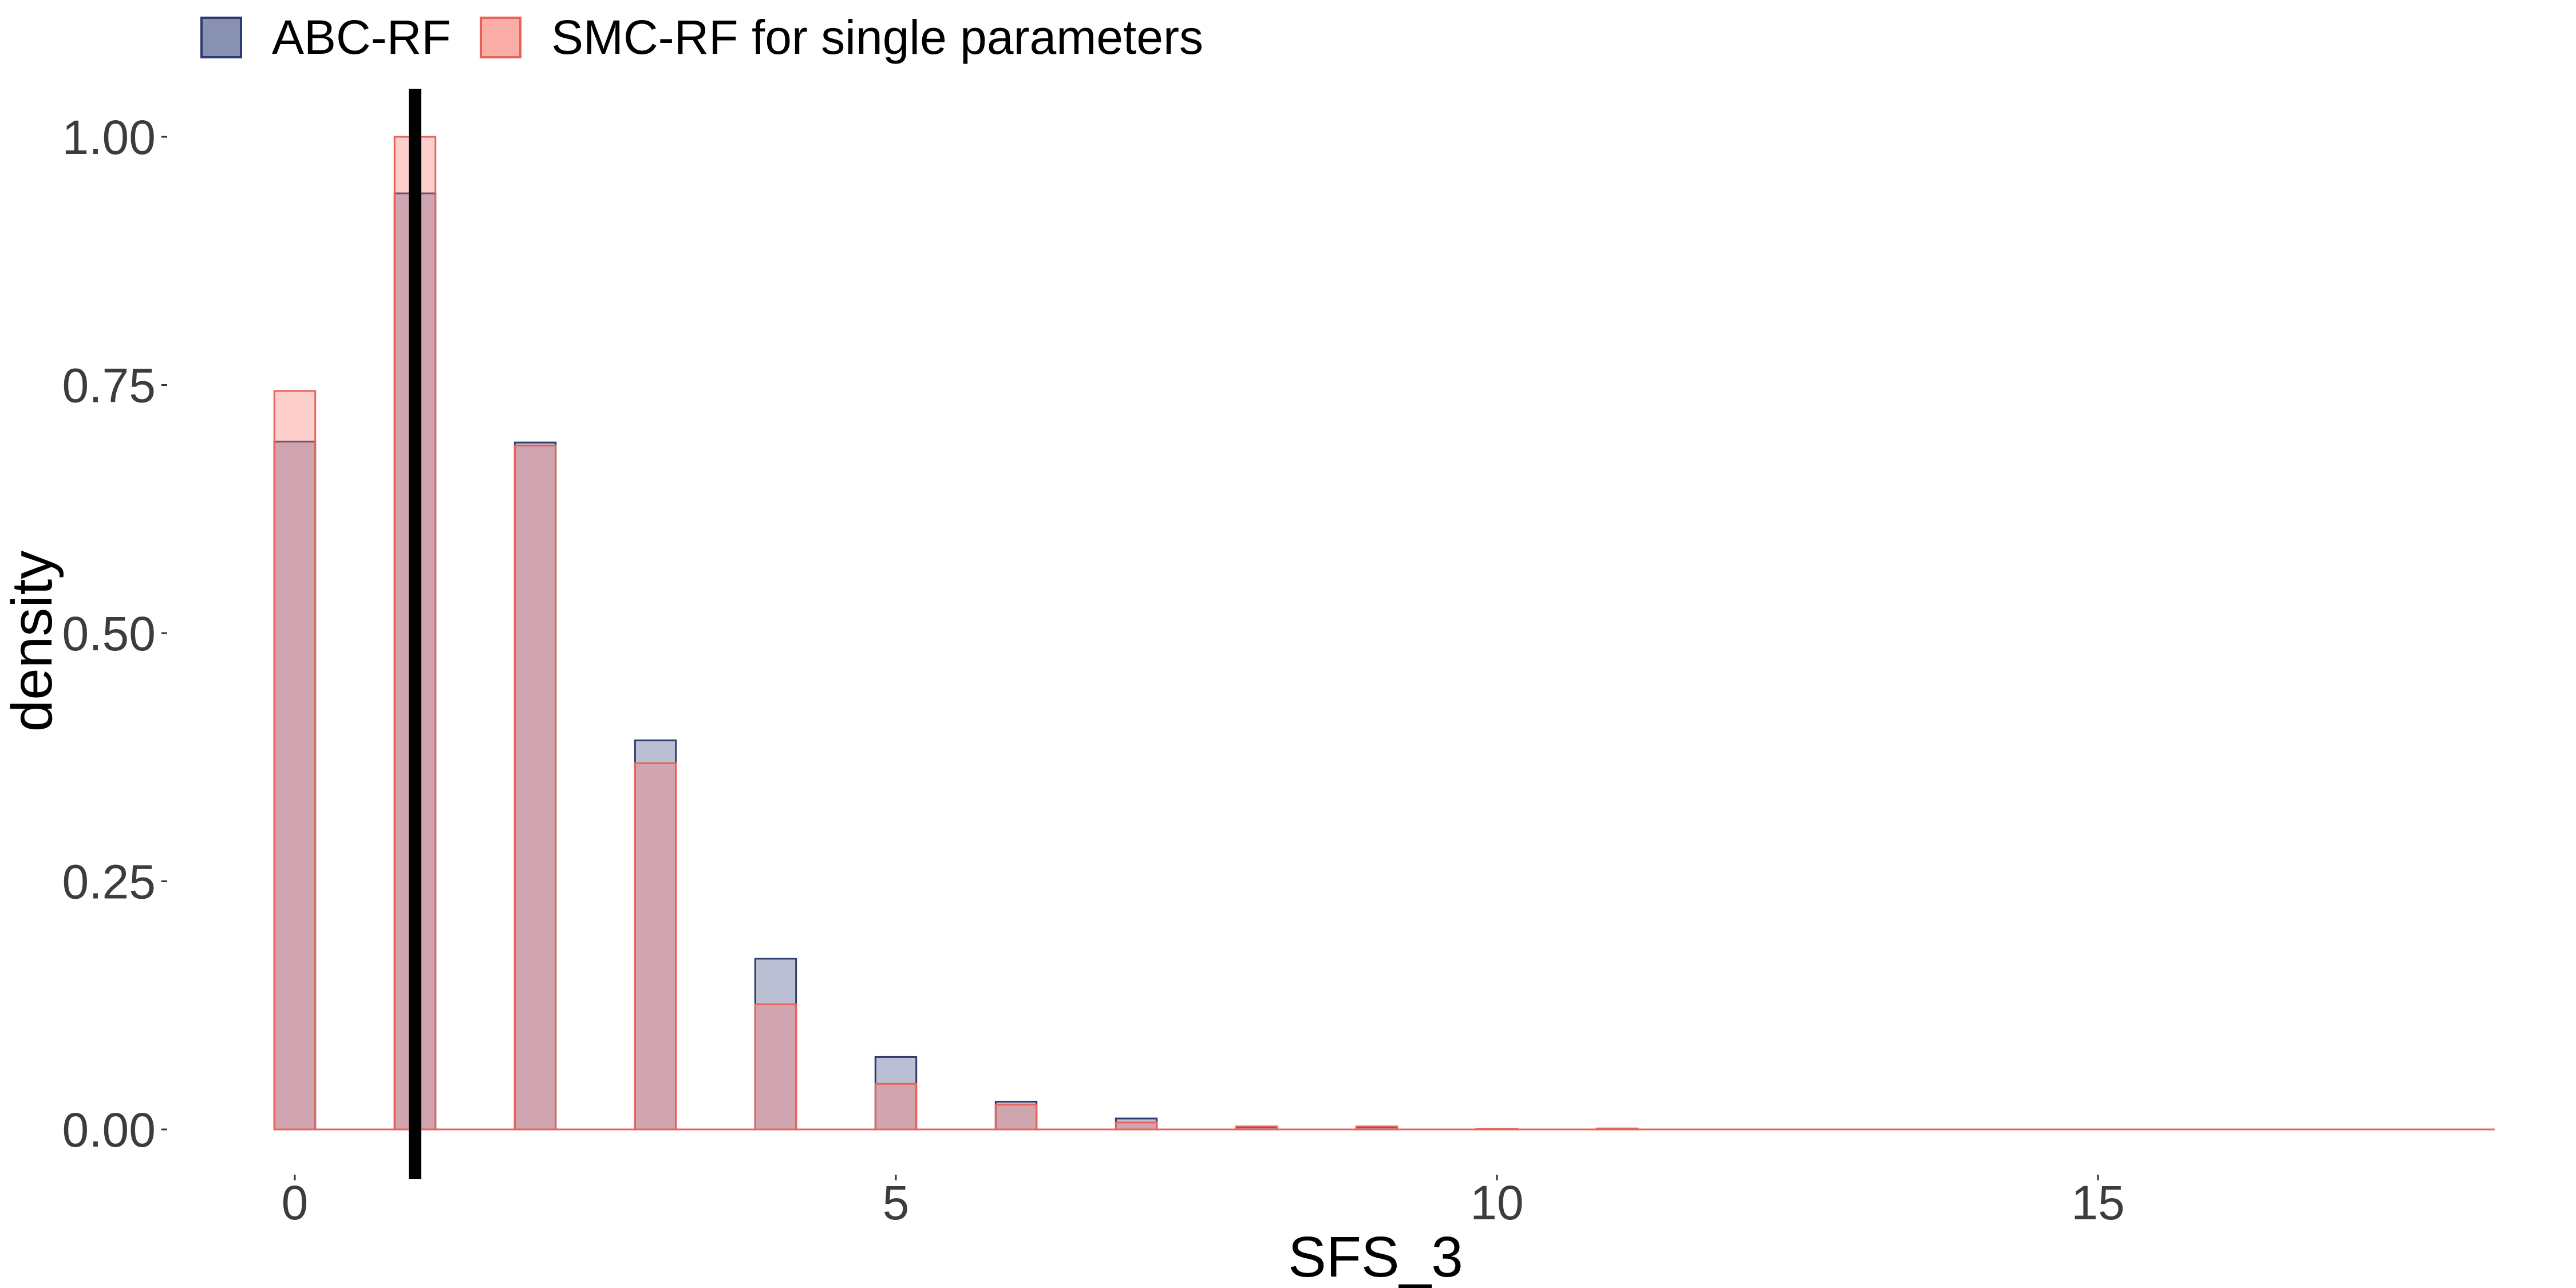  I want to click on y-tick-label: 0.00, so click(109, 1130).